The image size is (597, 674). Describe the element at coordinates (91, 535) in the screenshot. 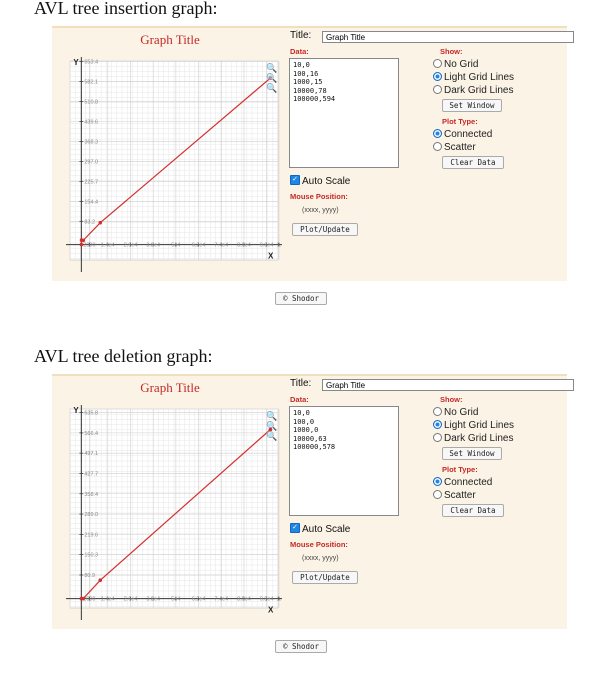

I see `y-tick-label: 219.6` at that location.